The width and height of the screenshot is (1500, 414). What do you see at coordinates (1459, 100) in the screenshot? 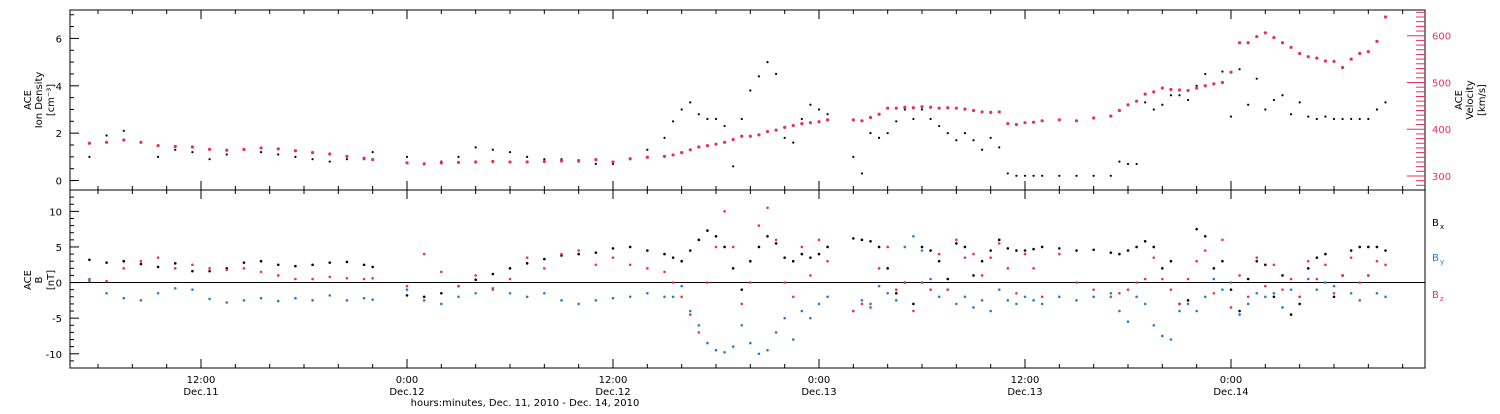
I see `velocity-ylabel-line1: ACE` at bounding box center [1459, 100].